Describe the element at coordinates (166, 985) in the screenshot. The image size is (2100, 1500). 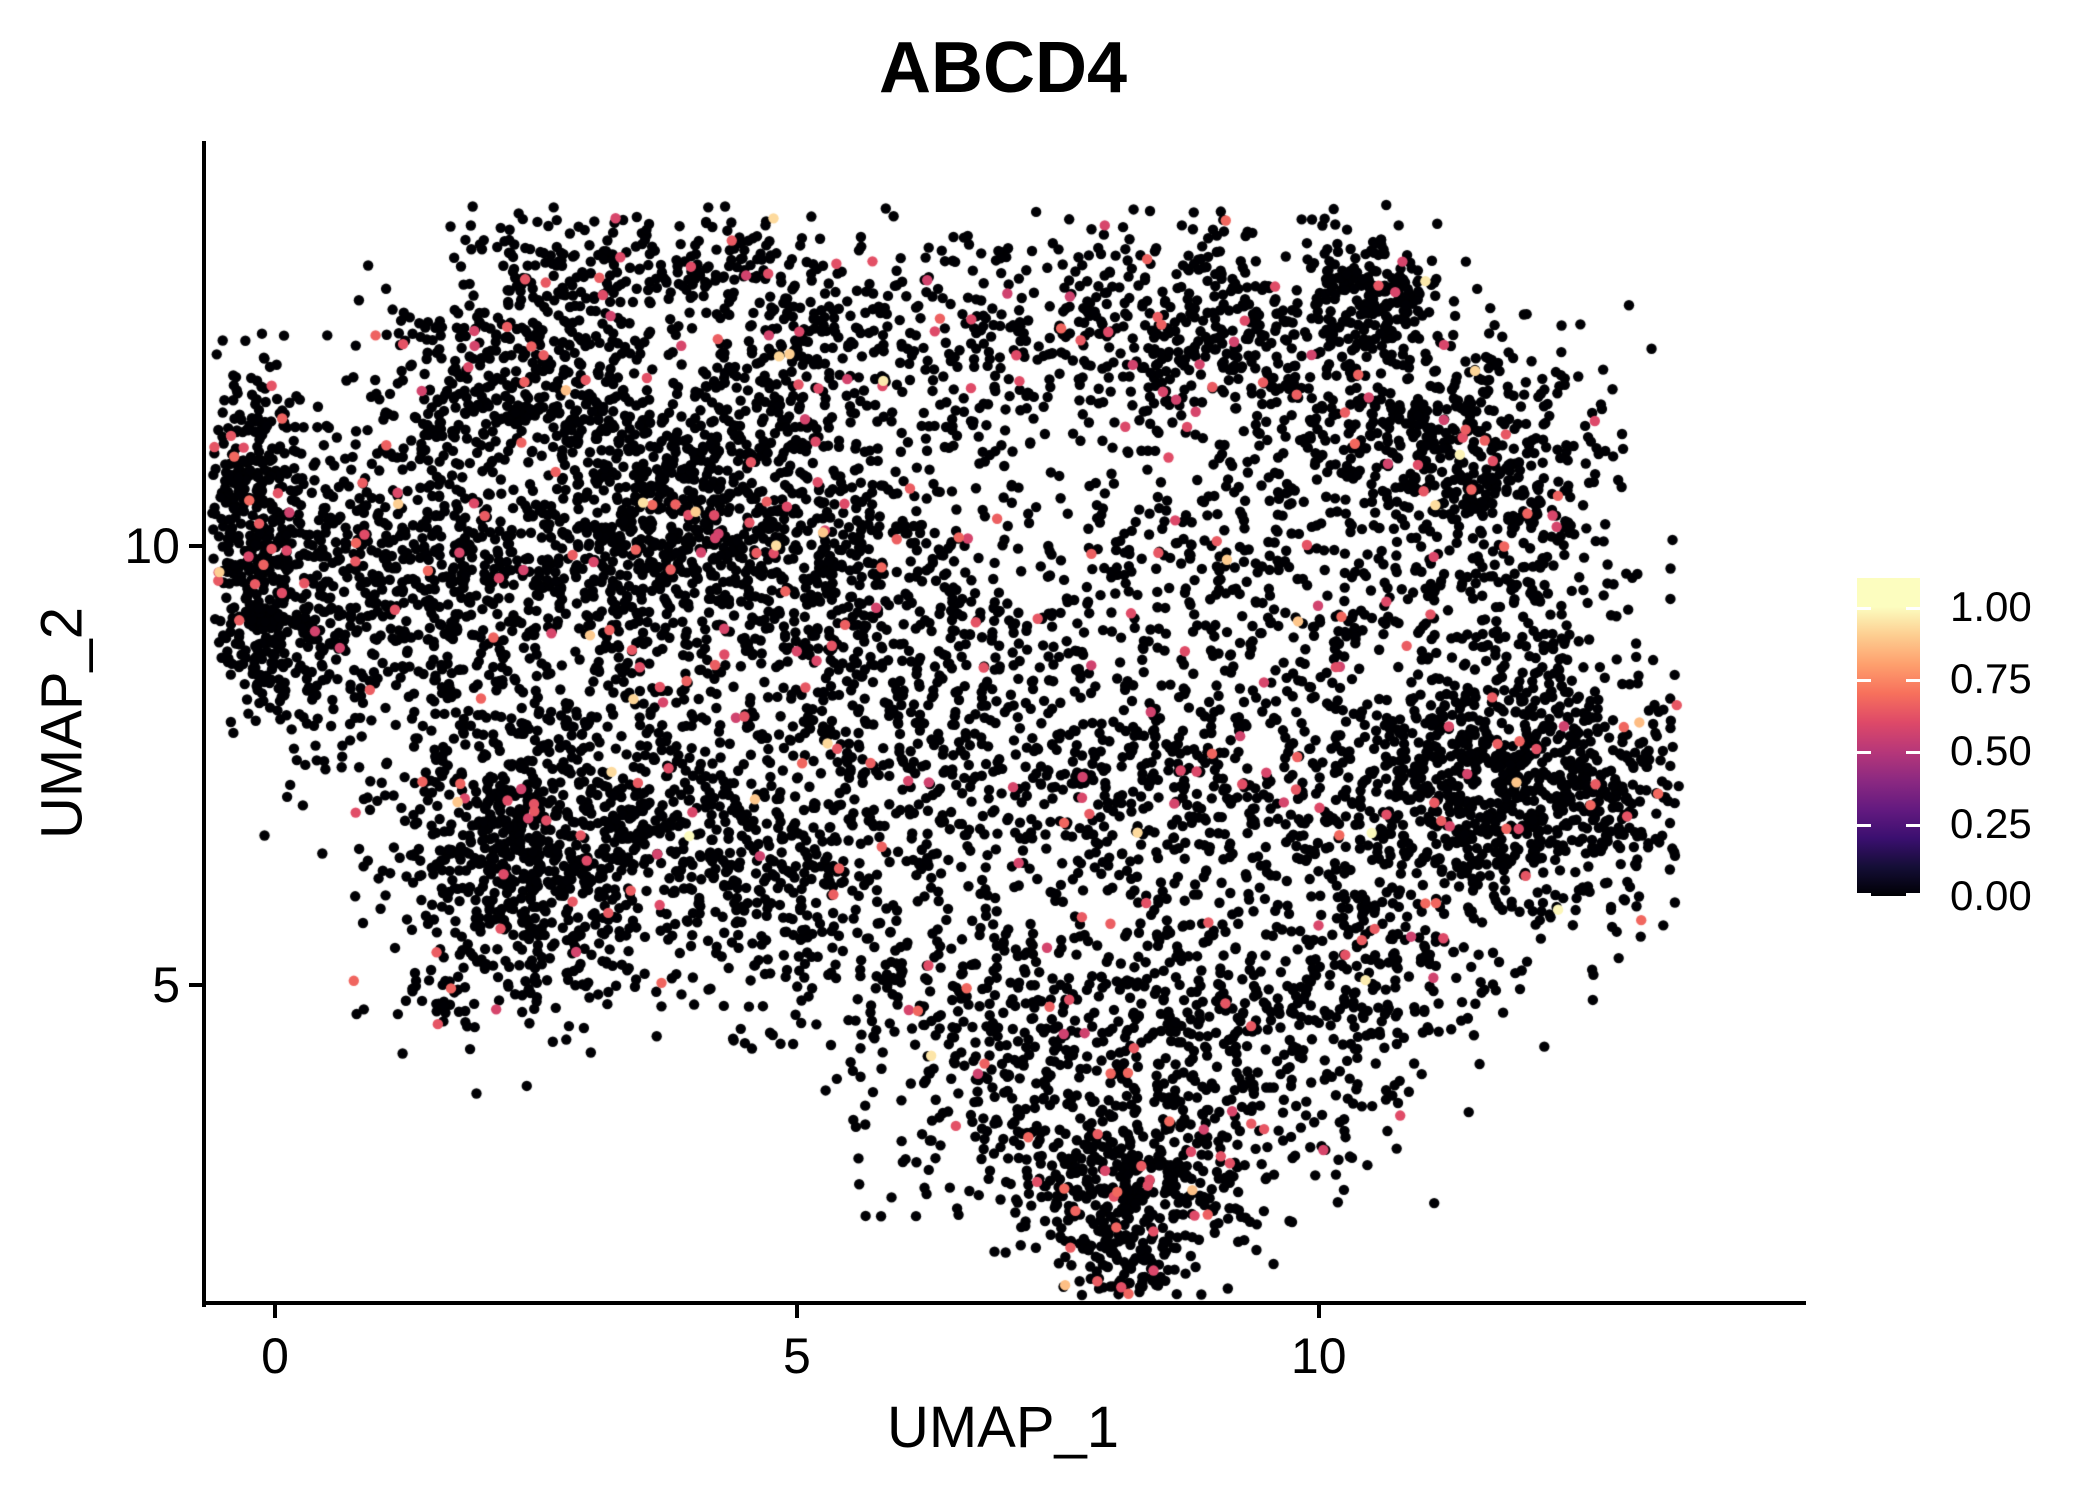
I see `y-tick-label: 5` at that location.